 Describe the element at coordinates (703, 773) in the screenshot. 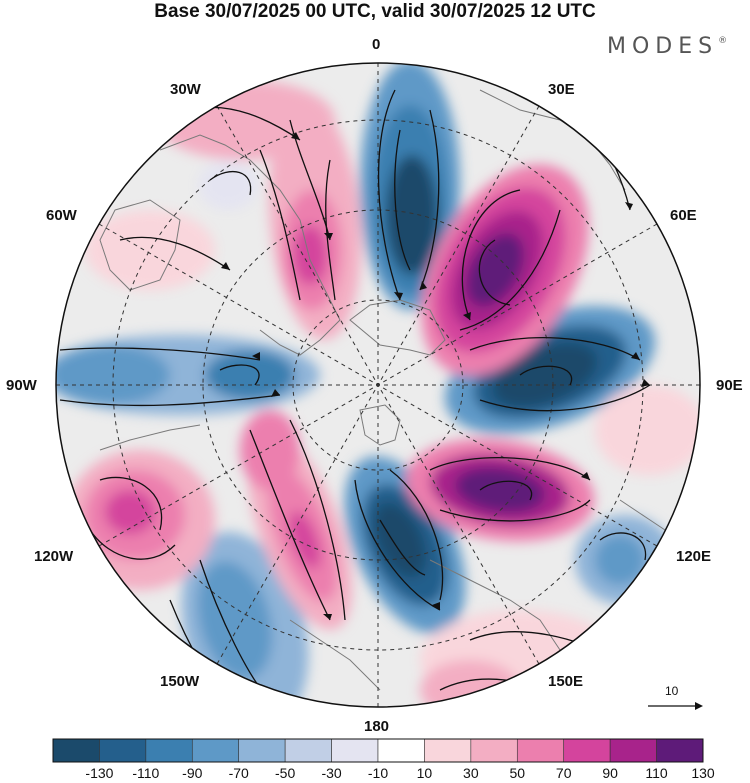

I see `colorbar-tick-label: 130` at that location.